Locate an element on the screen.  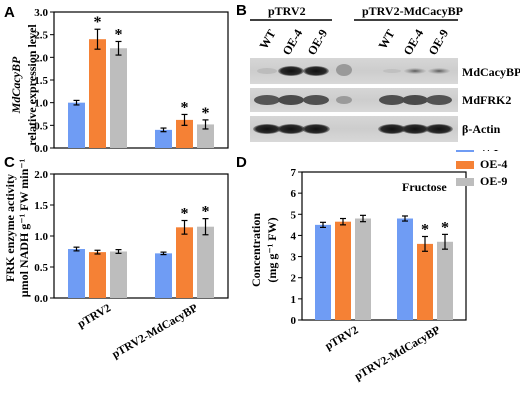
blot-lane-left-2: OE-4 is located at coordinates (292, 42).